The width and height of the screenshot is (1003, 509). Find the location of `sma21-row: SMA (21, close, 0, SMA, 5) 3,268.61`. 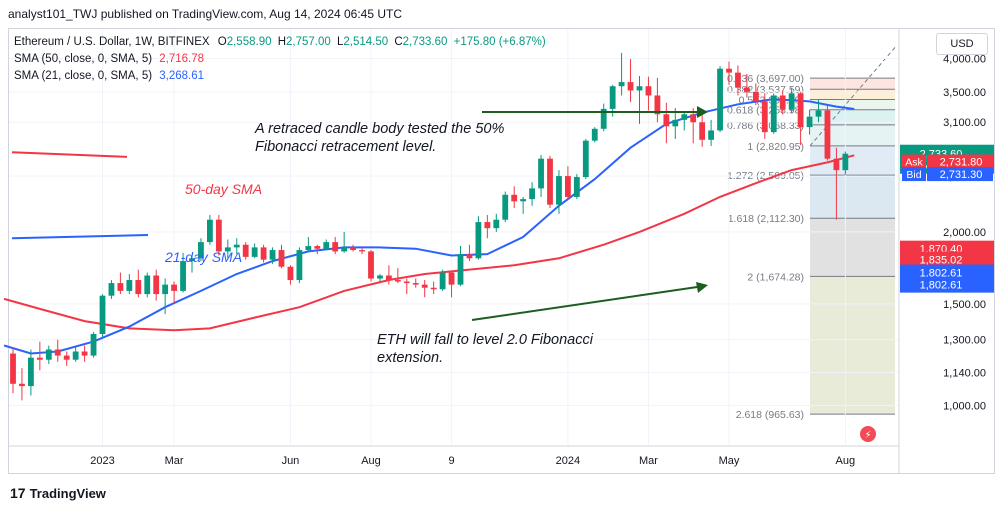

sma21-row: SMA (21, close, 0, SMA, 5) 3,268.61 is located at coordinates (280, 76).